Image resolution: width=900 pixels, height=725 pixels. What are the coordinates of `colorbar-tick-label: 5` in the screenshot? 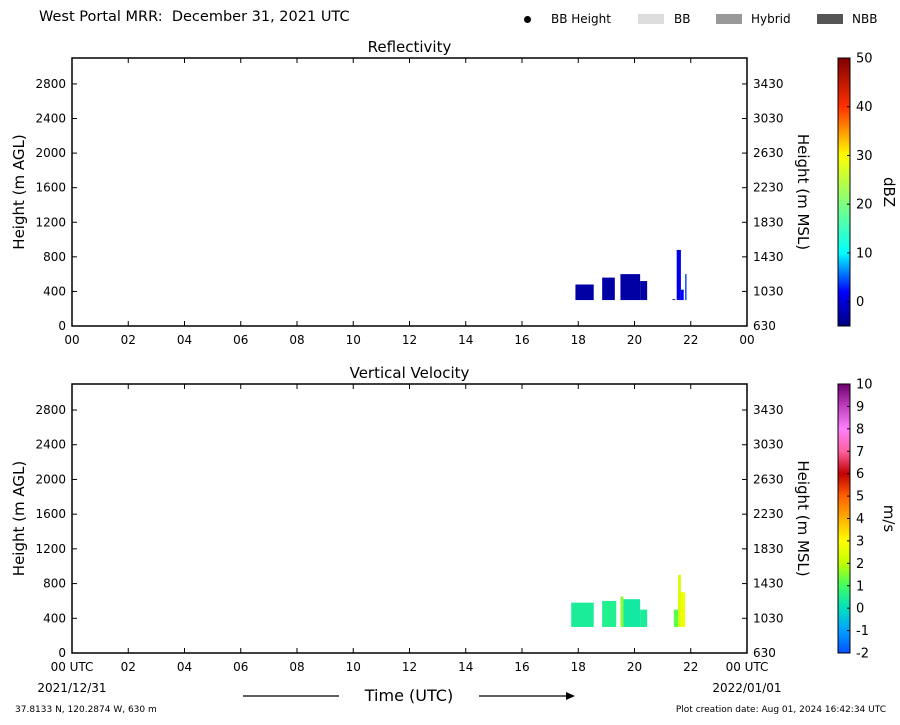 It's located at (860, 497).